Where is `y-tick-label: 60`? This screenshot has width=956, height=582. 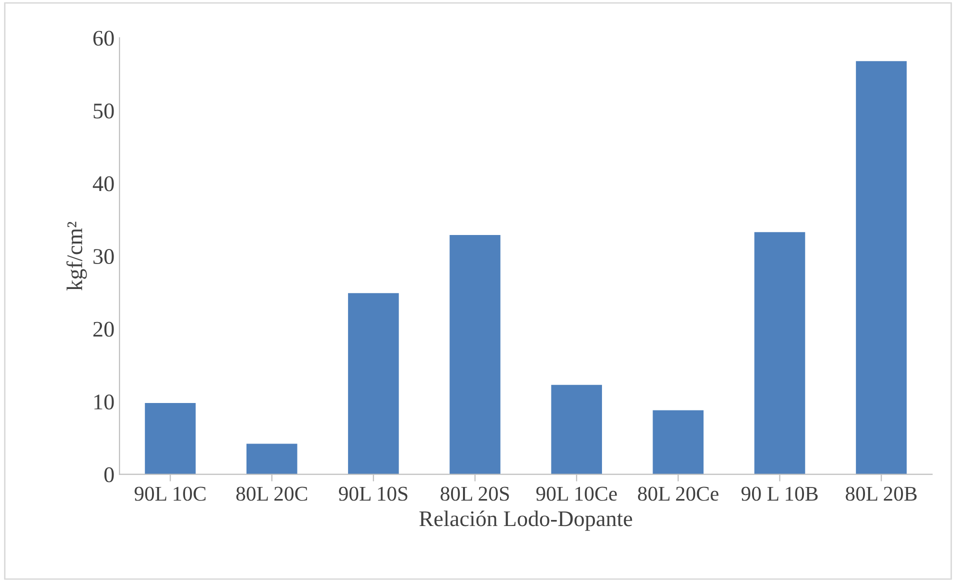
y-tick-label: 60 is located at coordinates (103, 38).